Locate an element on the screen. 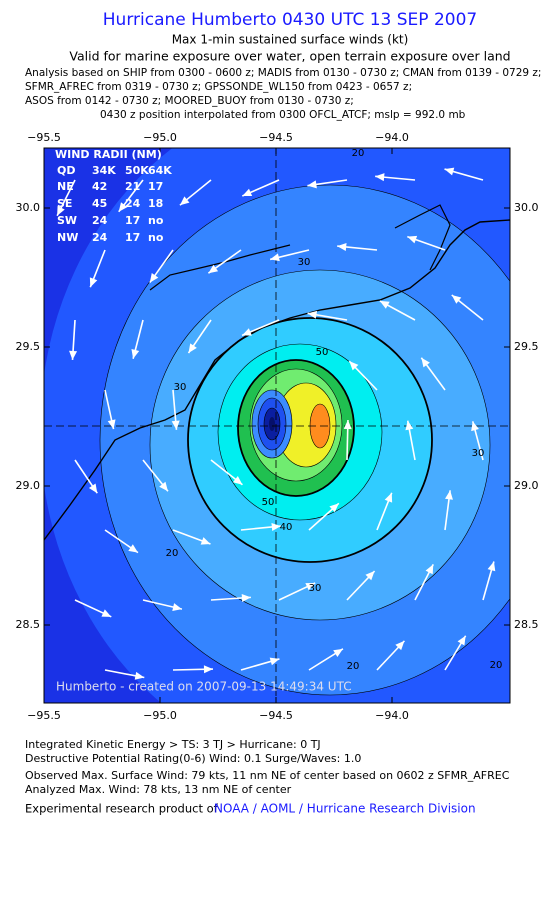 Image resolution: width=560 pixels, height=915 pixels. radii-header: 64K is located at coordinates (160, 170).